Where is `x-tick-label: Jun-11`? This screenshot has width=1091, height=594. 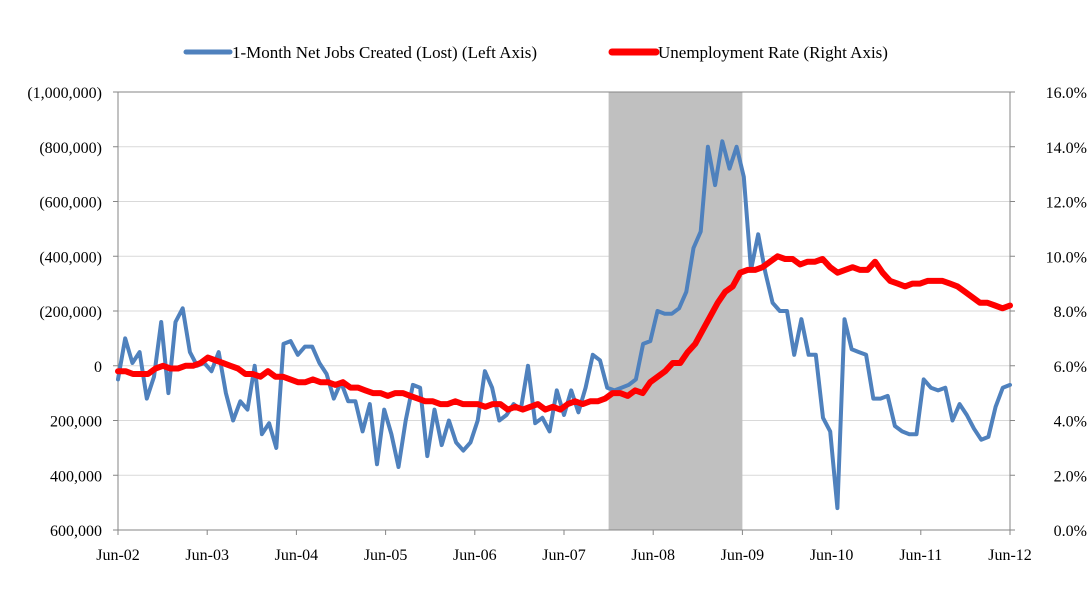 x-tick-label: Jun-11 is located at coordinates (920, 555).